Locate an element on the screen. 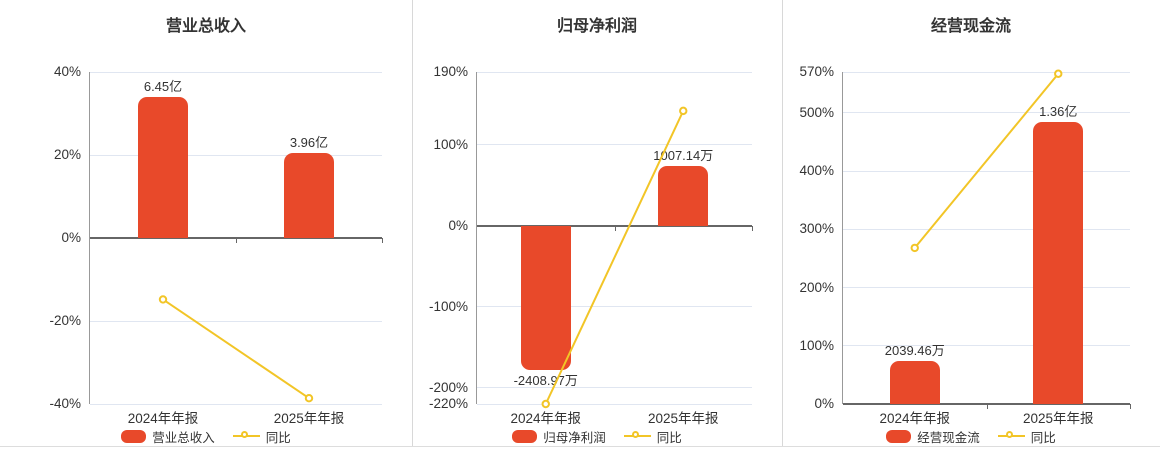 The width and height of the screenshot is (1160, 450). yoy-line is located at coordinates (236, 349).